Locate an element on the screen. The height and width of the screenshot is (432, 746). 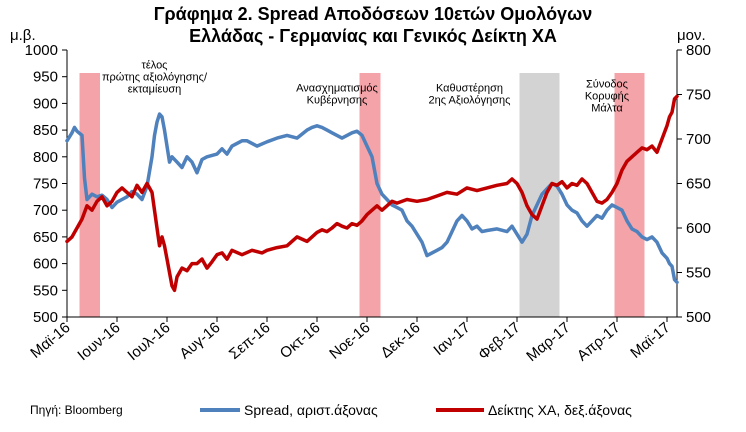
x-tick-label-12: Μαϊ-17 is located at coordinates (650, 340).